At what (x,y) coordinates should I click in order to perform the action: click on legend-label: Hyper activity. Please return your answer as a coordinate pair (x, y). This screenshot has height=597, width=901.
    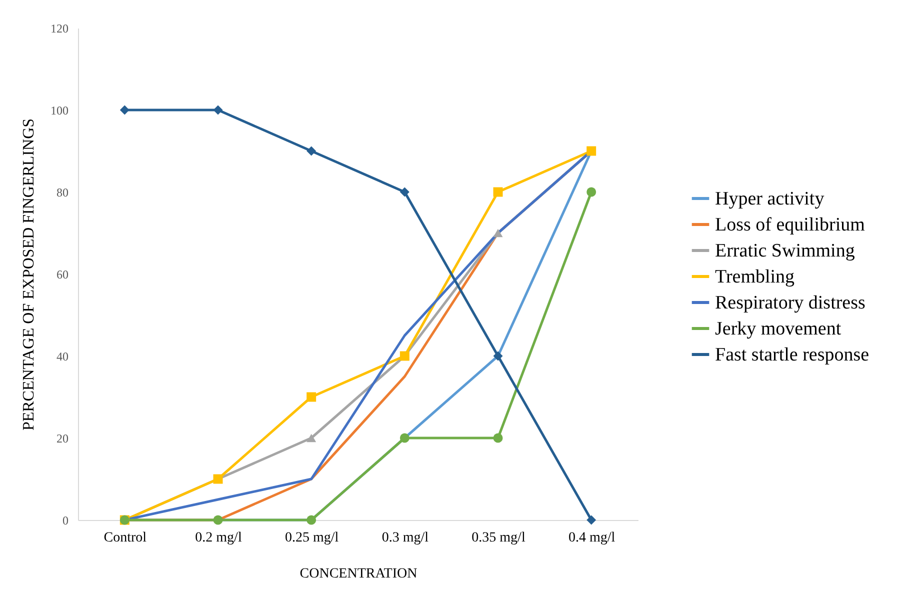
    Looking at the image, I should click on (770, 199).